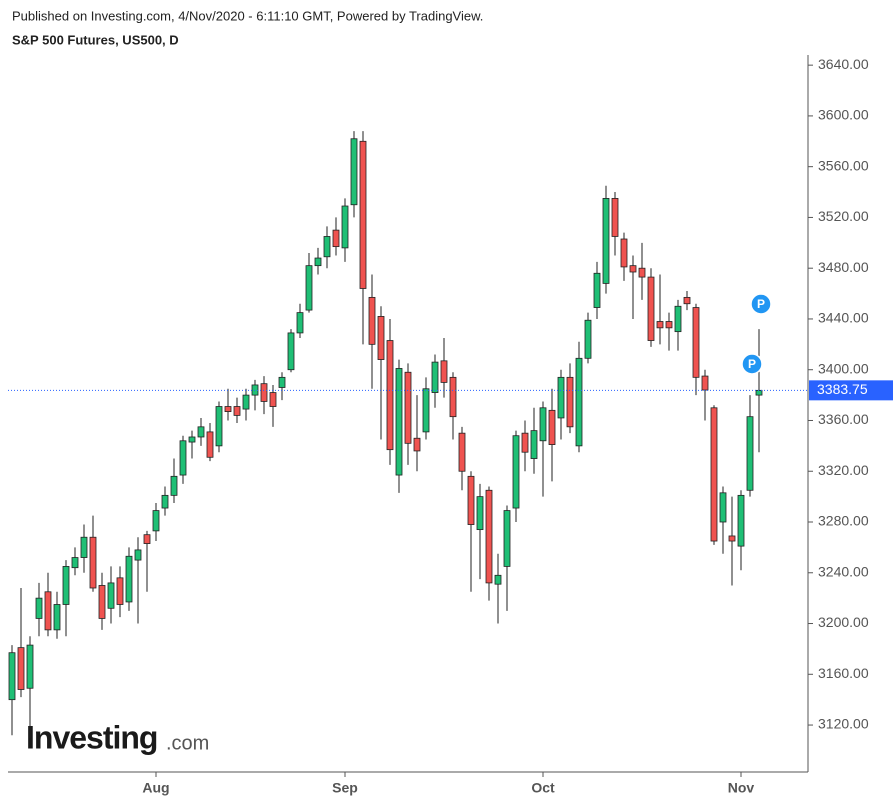  Describe the element at coordinates (843, 470) in the screenshot. I see `y-tick-label: 3320.00` at that location.